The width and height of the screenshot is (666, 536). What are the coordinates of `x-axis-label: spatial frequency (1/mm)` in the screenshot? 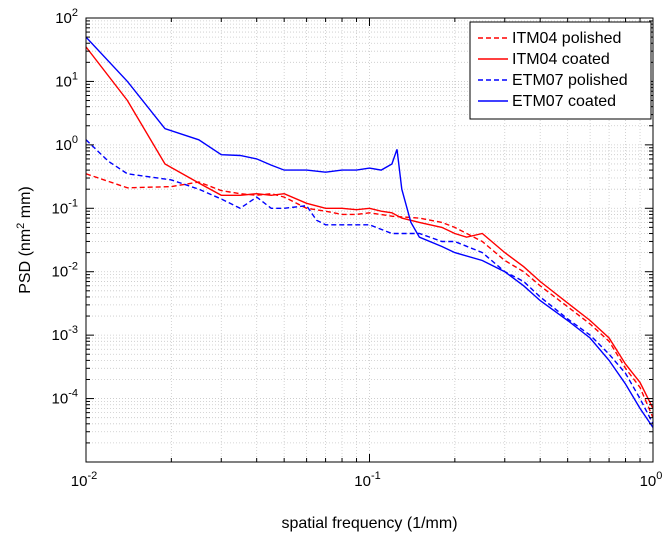 It's located at (369, 523).